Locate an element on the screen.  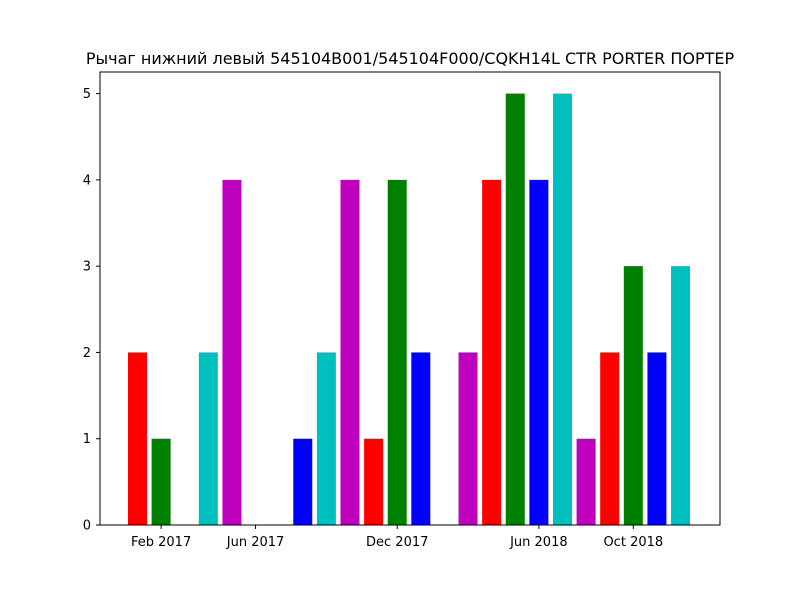
y-tick-label: 0 is located at coordinates (87, 526).